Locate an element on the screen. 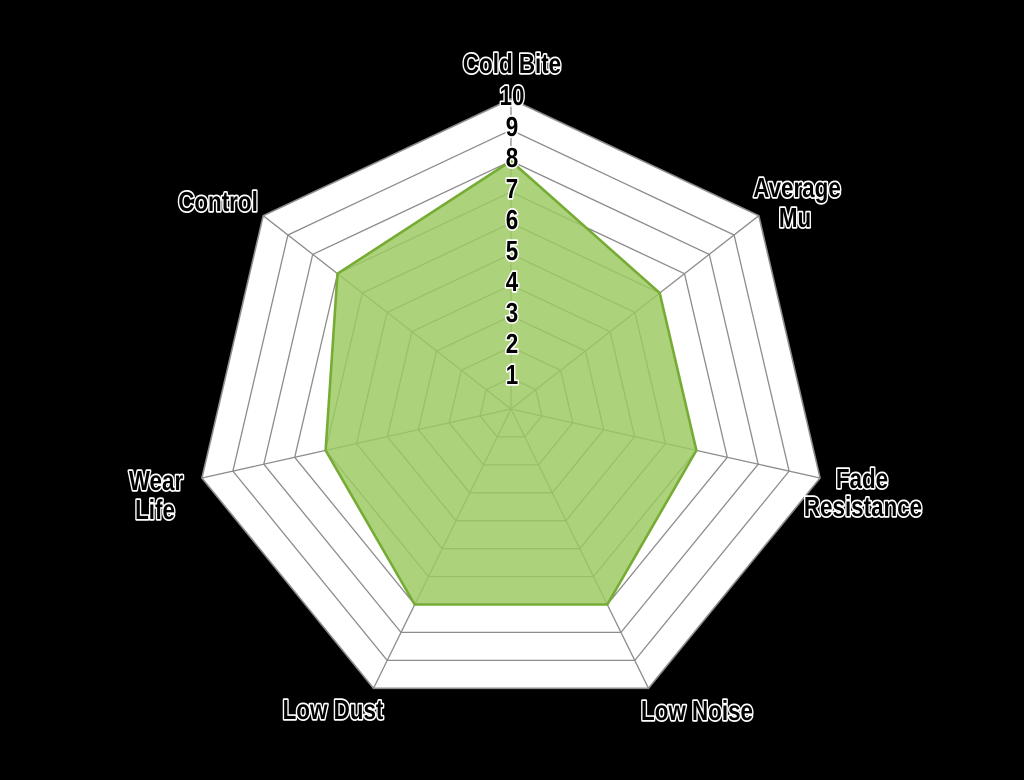  tick-label: 8 is located at coordinates (512, 158).